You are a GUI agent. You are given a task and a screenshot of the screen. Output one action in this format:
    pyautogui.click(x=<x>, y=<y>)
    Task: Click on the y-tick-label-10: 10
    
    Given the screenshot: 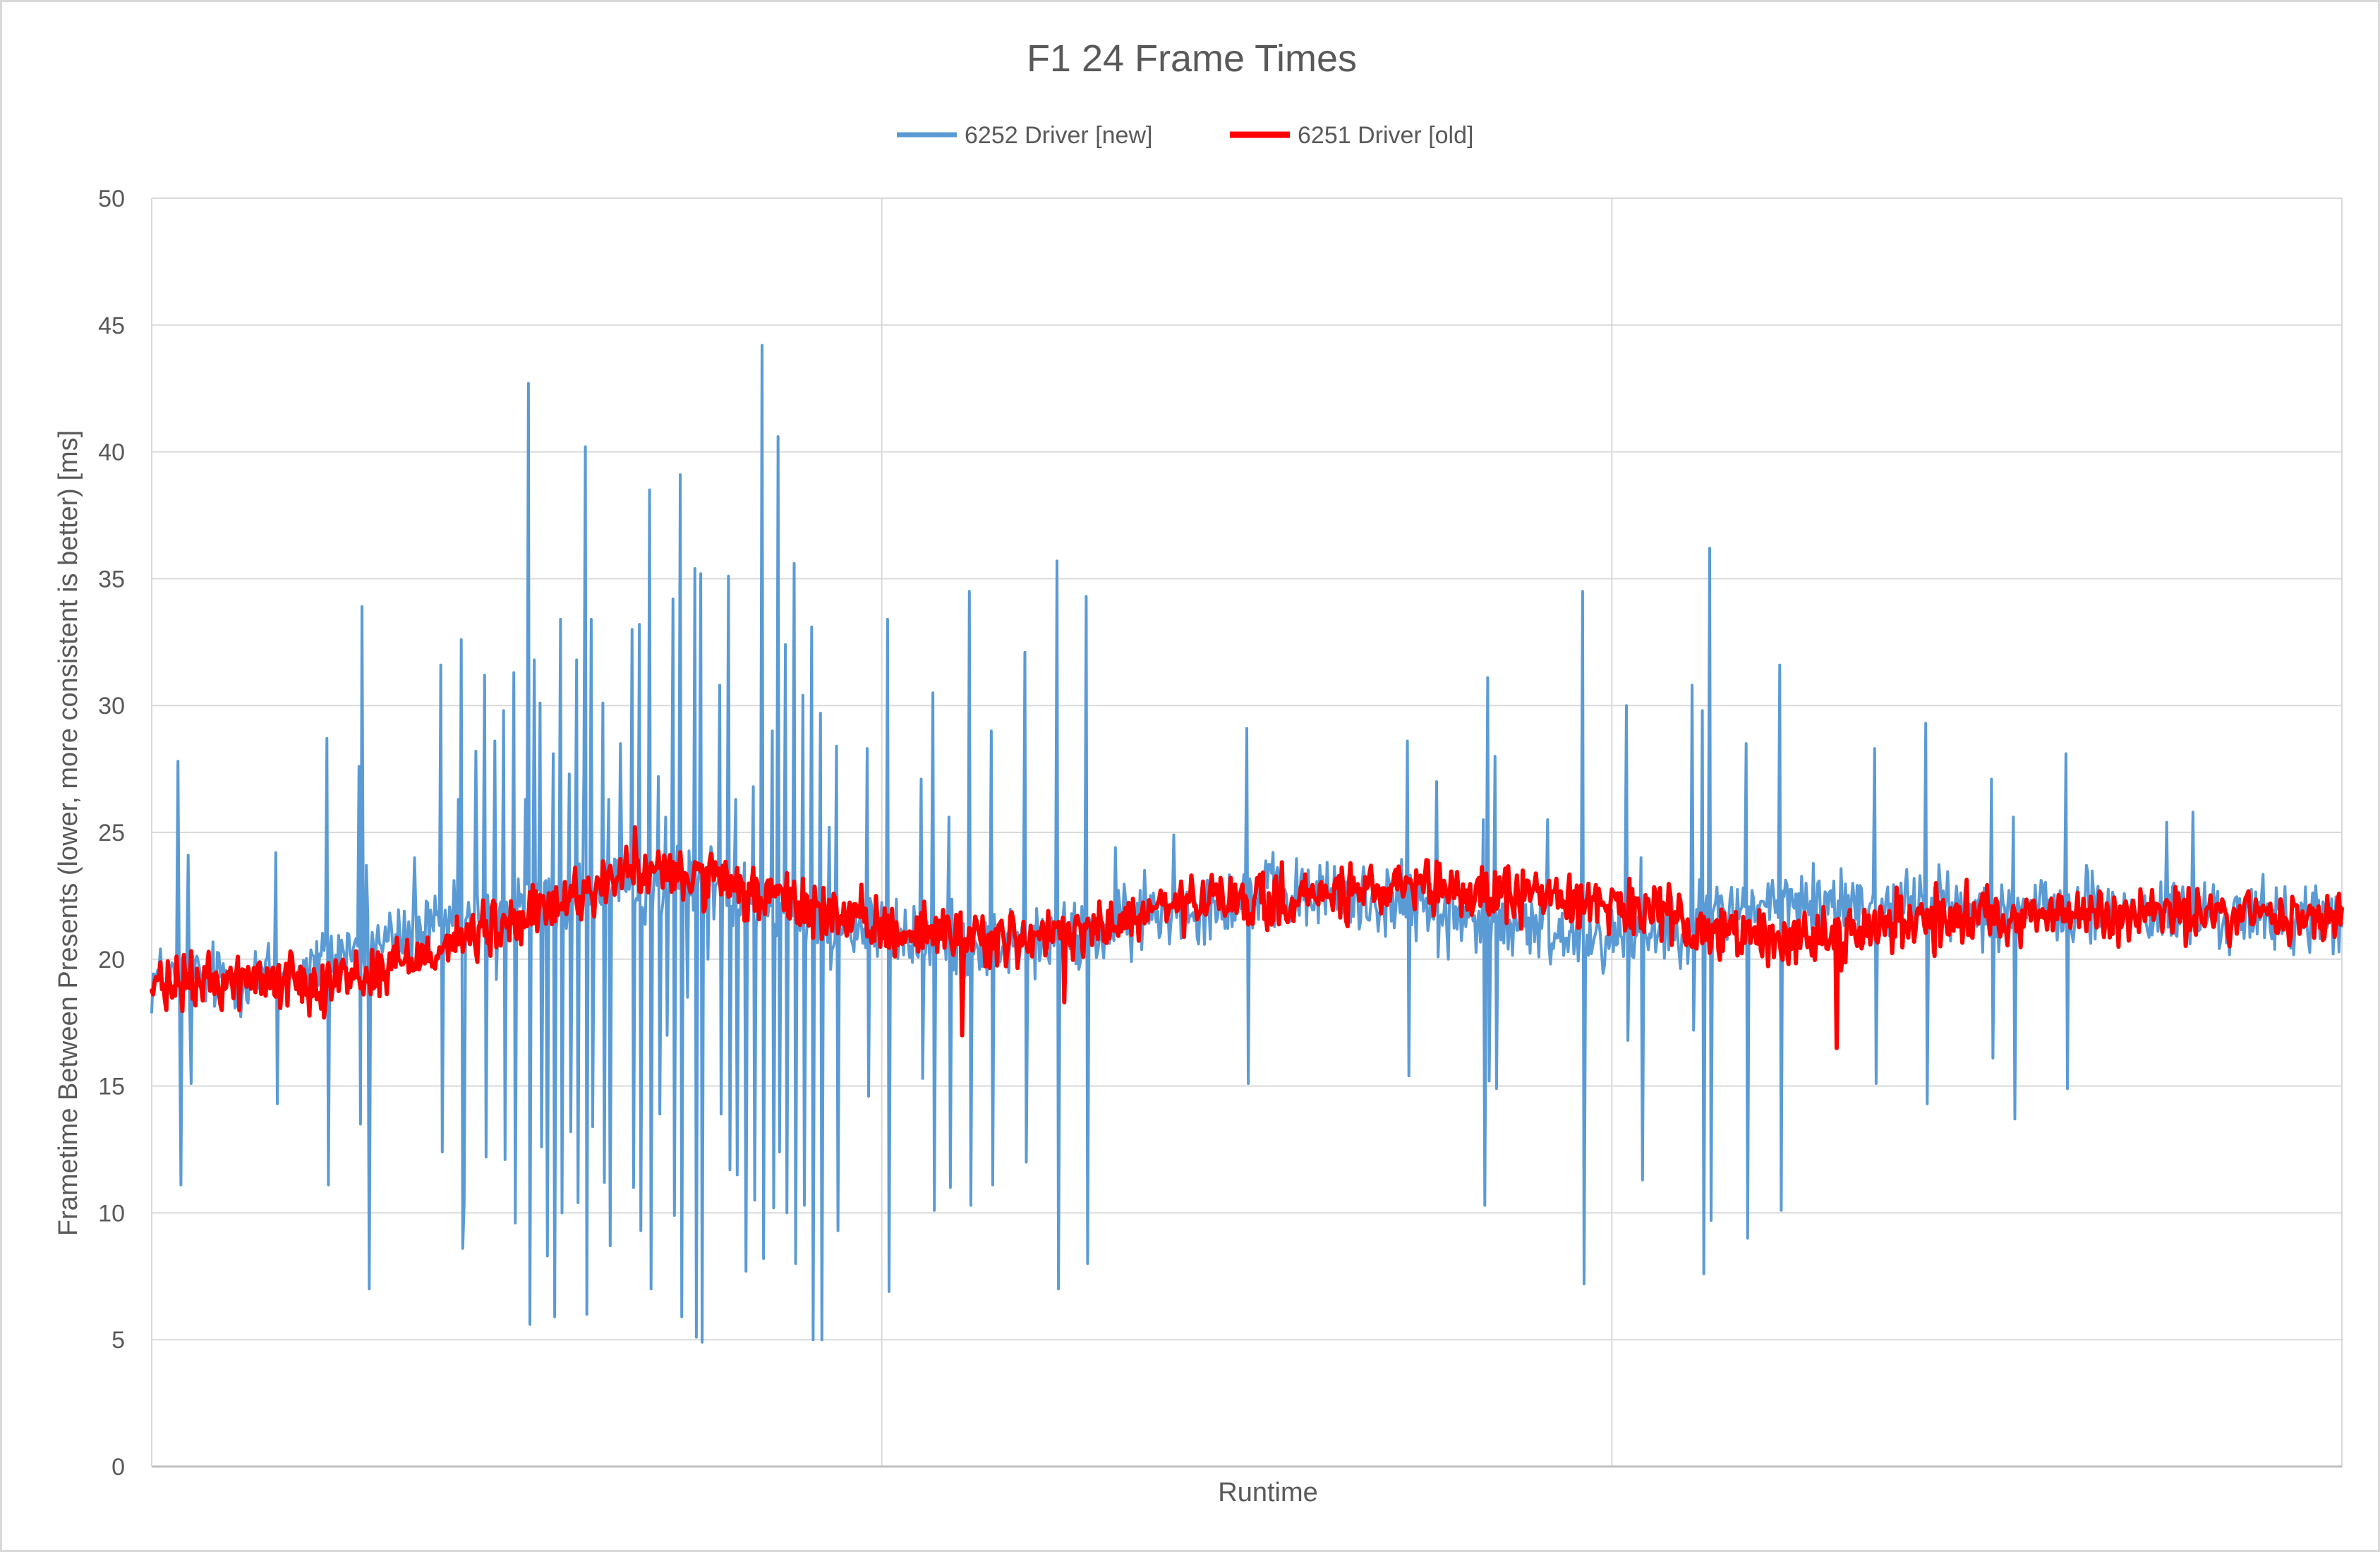 What is the action you would take?
    pyautogui.click(x=112, y=1213)
    